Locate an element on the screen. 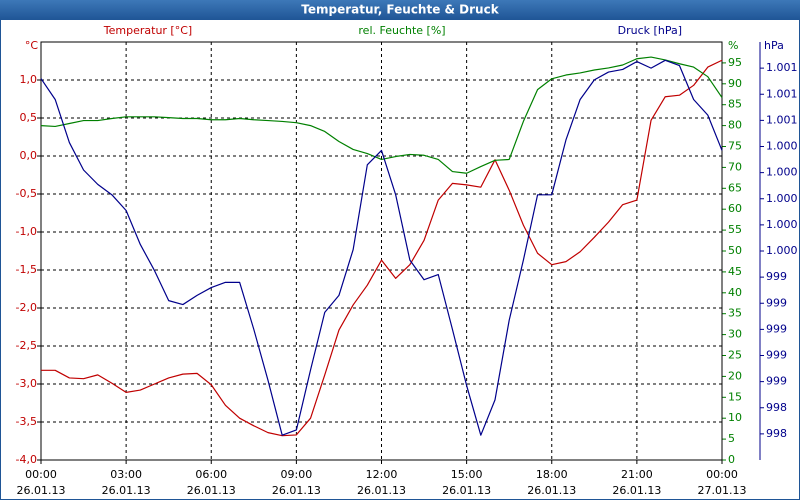 The width and height of the screenshot is (800, 504). y2-tick-label: 95 is located at coordinates (735, 62).